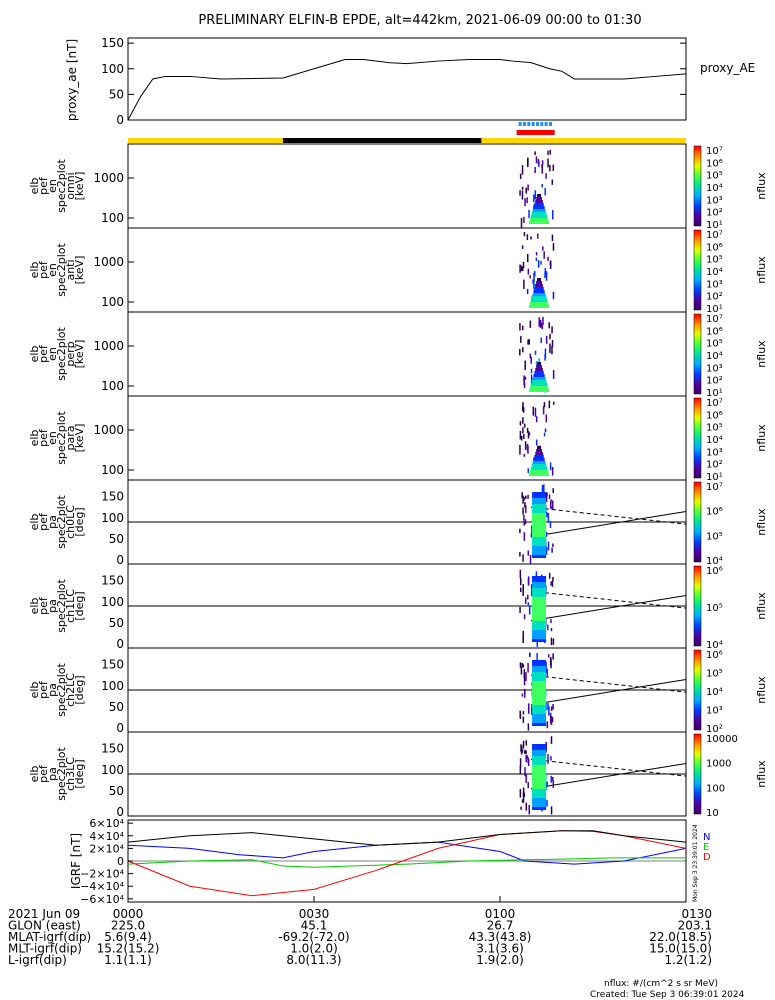  What do you see at coordinates (106, 836) in the screenshot?
I see `ytick-label: 4×10⁴` at bounding box center [106, 836].